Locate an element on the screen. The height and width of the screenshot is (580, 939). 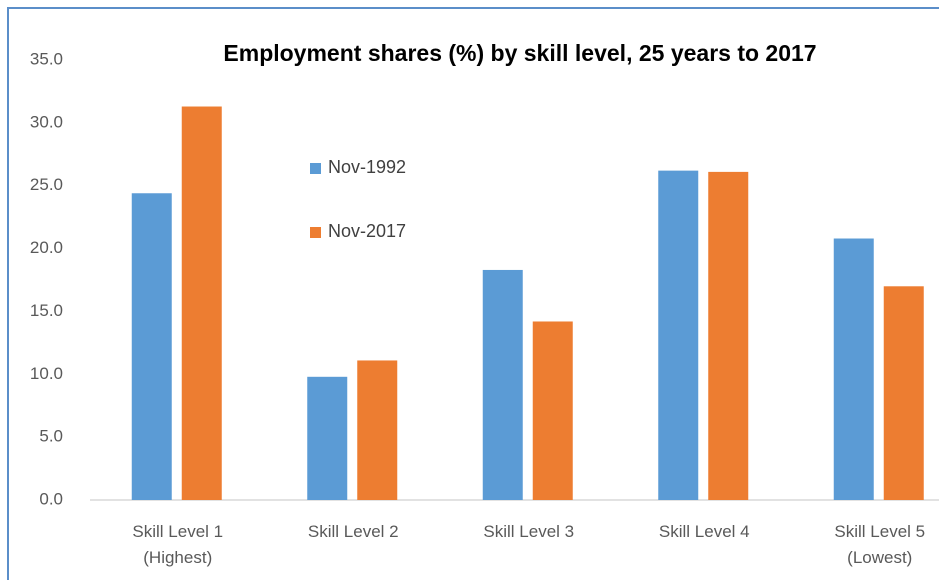
y-tick-label: 0.0 is located at coordinates (51, 498).